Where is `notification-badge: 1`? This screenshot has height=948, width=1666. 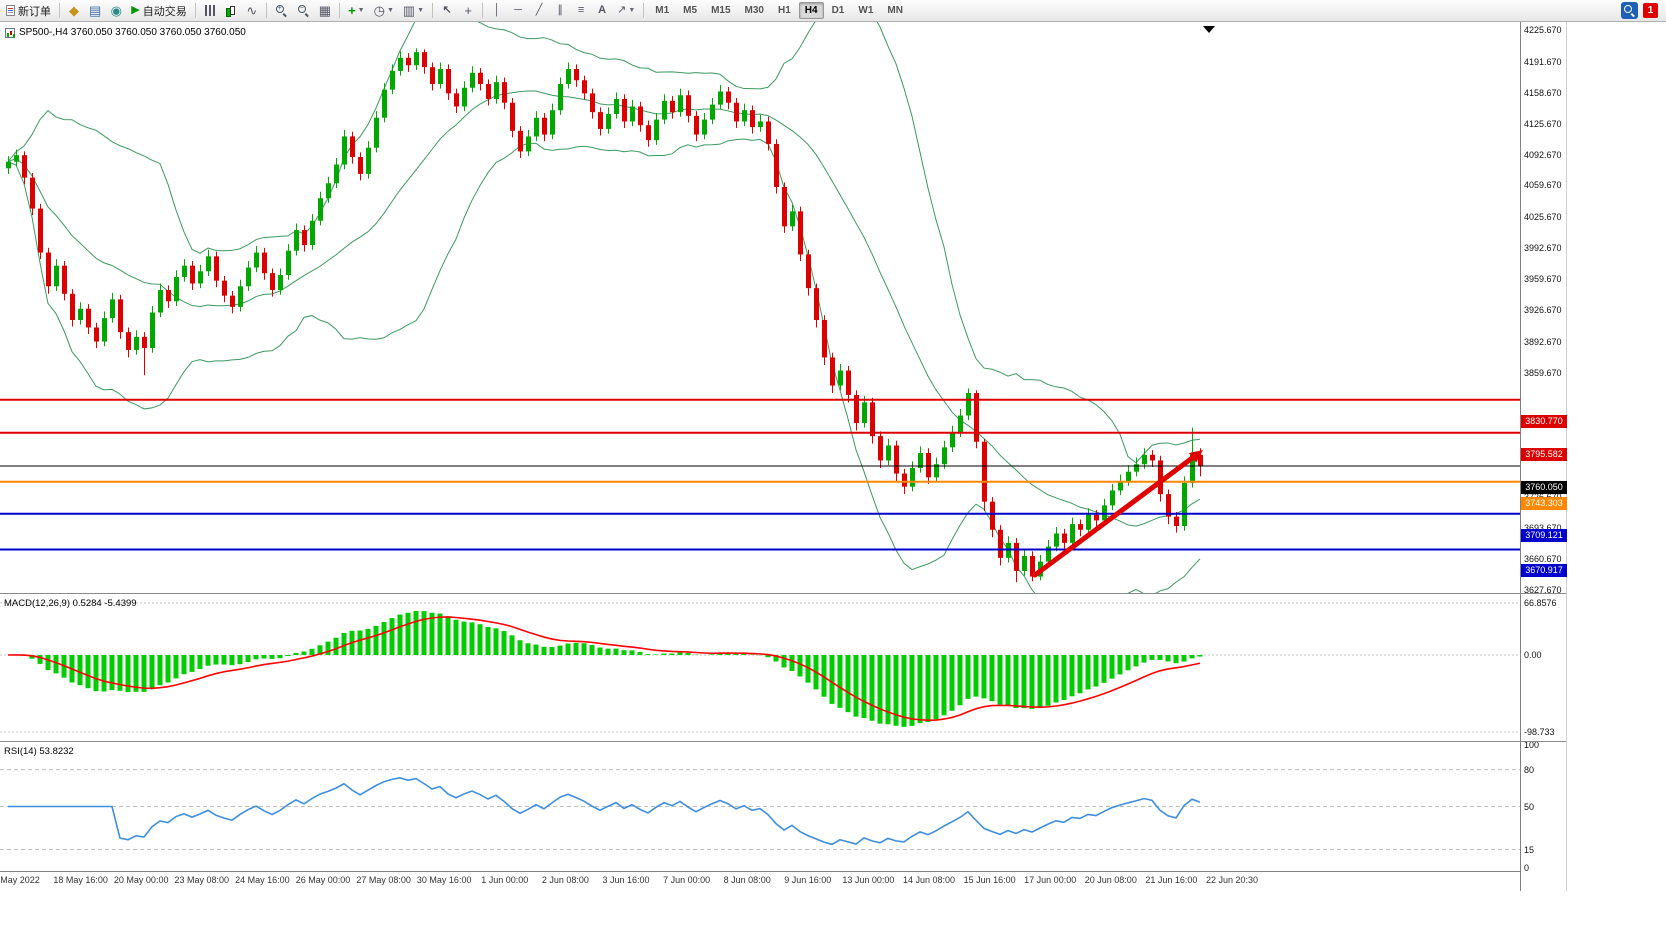
notification-badge: 1 is located at coordinates (1650, 10).